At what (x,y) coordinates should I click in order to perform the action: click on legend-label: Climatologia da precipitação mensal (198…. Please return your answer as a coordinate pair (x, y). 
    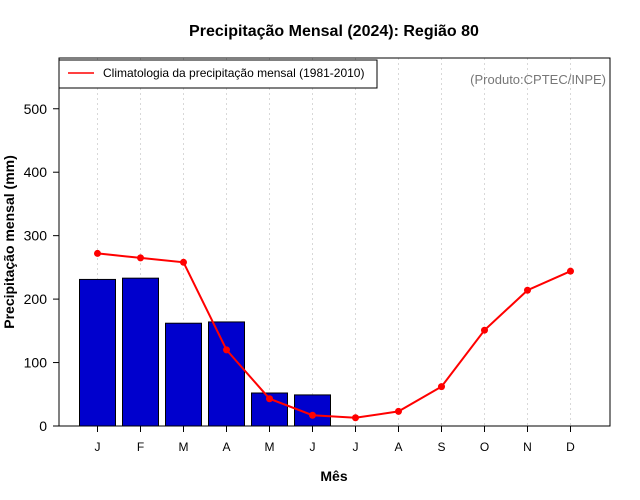
    Looking at the image, I should click on (233, 73).